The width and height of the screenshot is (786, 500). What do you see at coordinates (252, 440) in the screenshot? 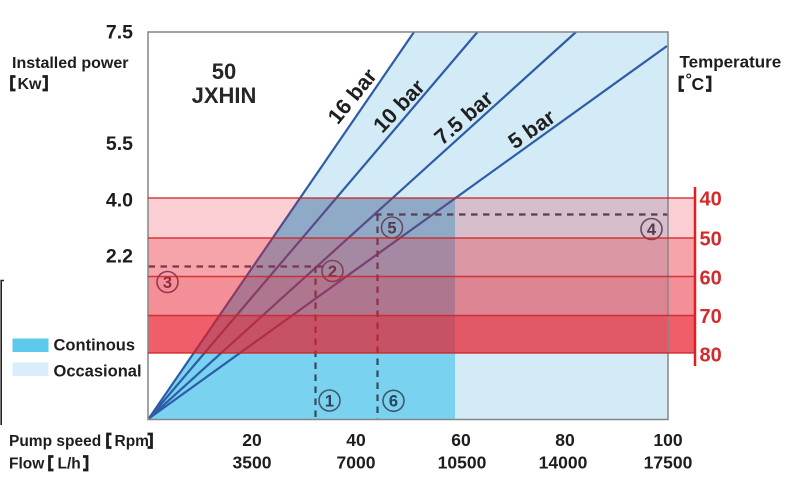
I see `svg-text: 20` at bounding box center [252, 440].